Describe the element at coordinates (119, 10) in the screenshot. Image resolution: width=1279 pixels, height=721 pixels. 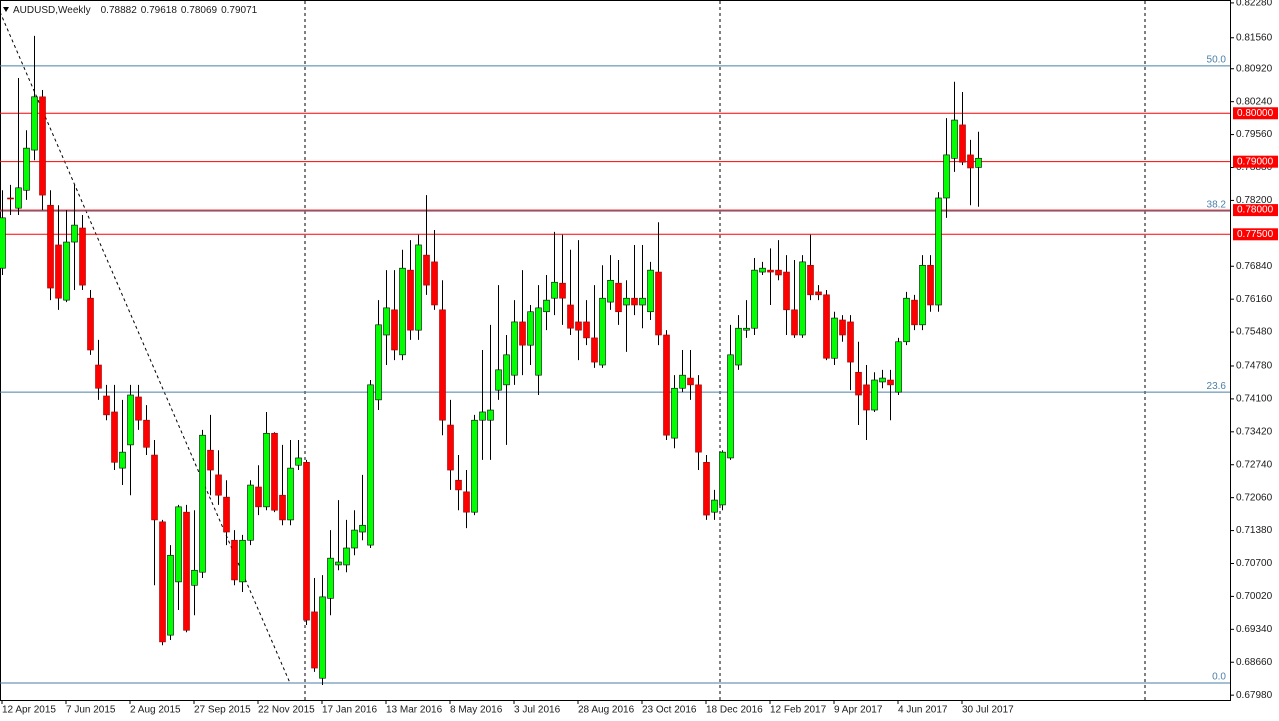
I see `header-value: 0.78882` at that location.